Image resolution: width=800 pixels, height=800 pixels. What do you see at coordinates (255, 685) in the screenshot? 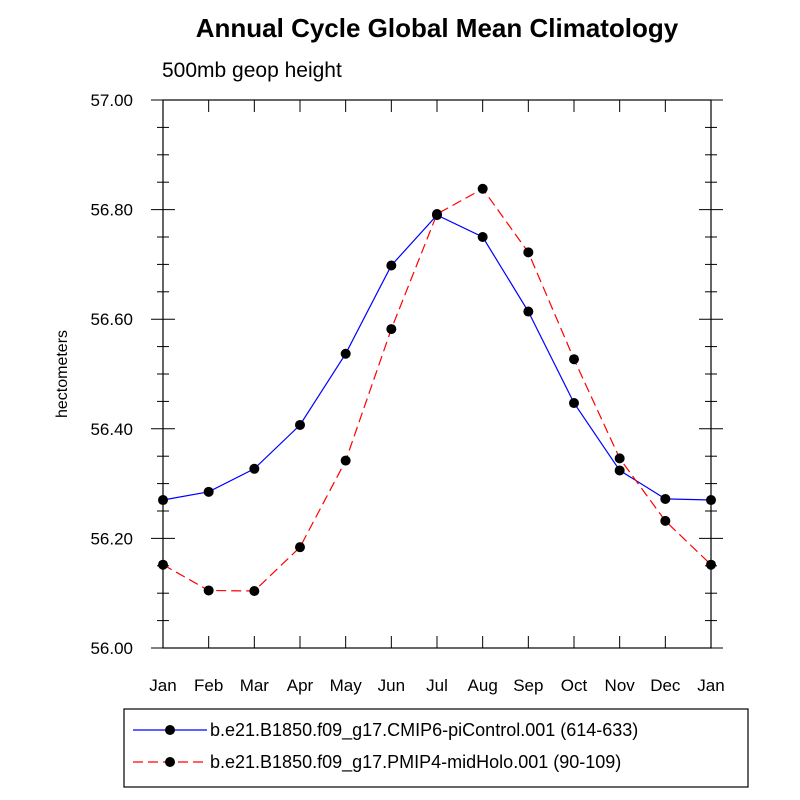
I see `x-tick-label: Mar` at bounding box center [255, 685].